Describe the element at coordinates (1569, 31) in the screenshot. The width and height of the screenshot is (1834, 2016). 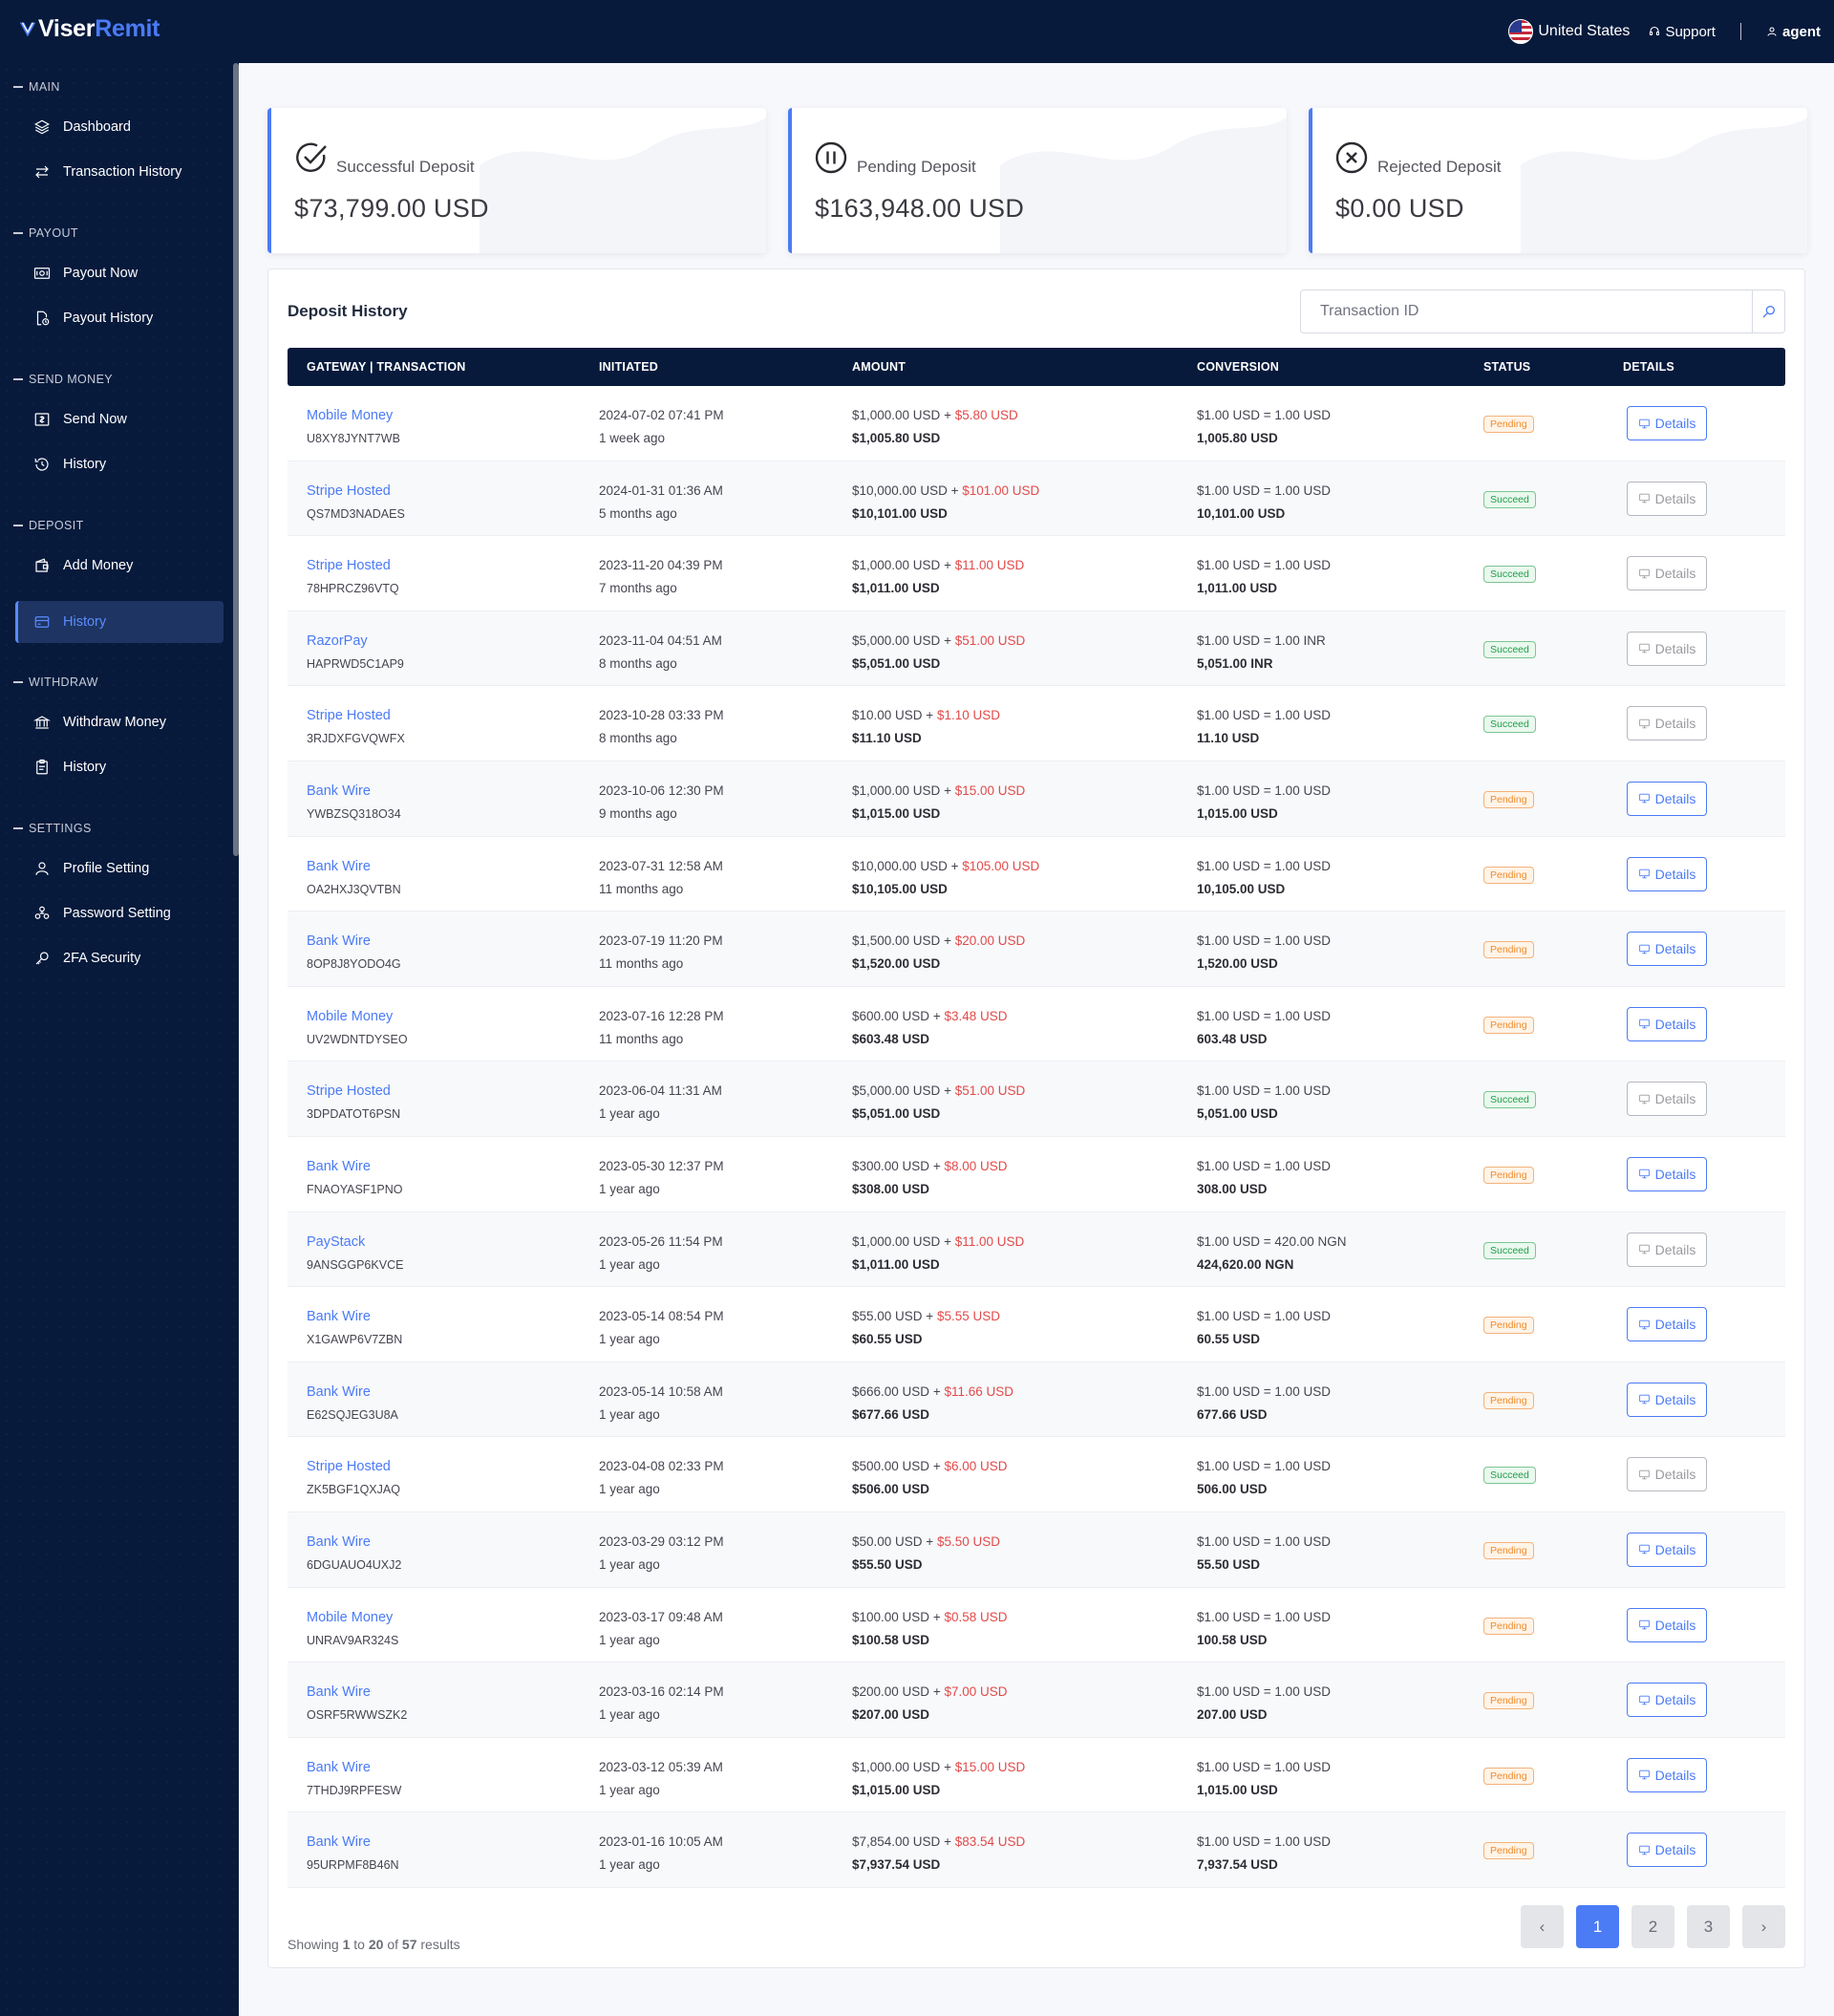
I see `language-selector: United States` at that location.